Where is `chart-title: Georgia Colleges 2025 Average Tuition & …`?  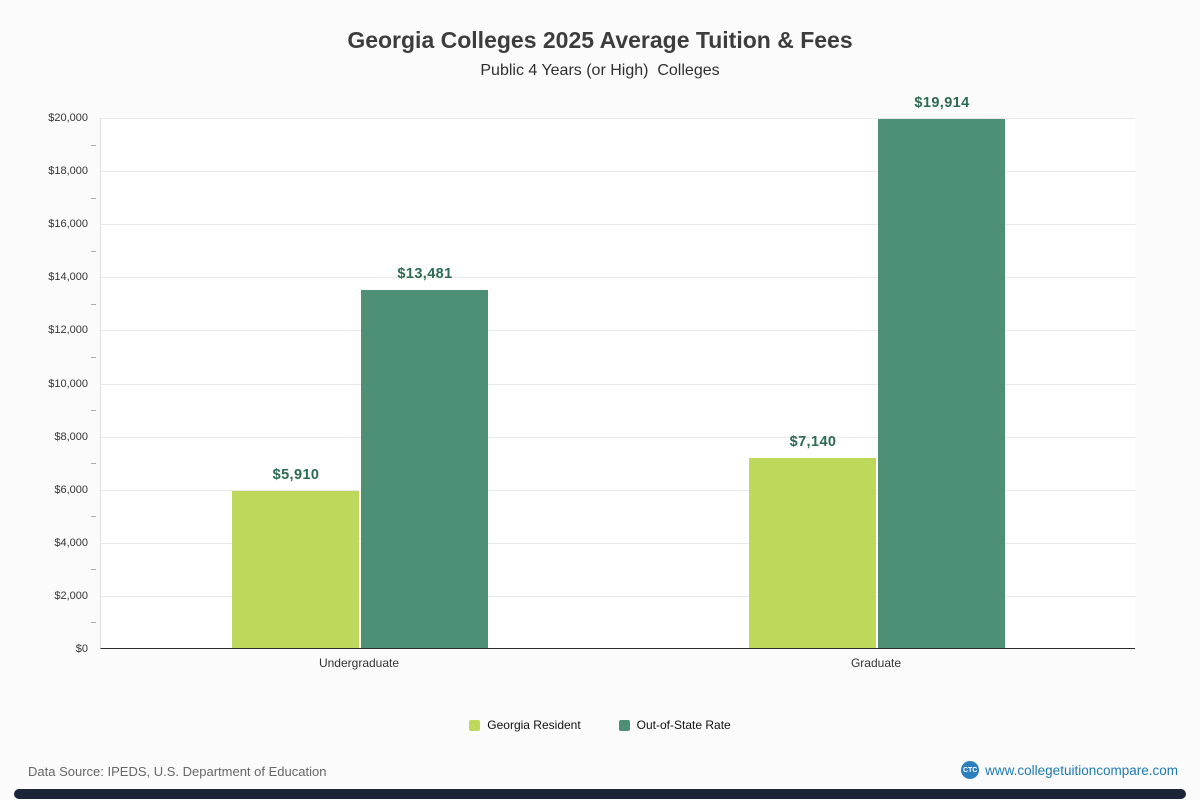
chart-title: Georgia Colleges 2025 Average Tuition & … is located at coordinates (600, 40).